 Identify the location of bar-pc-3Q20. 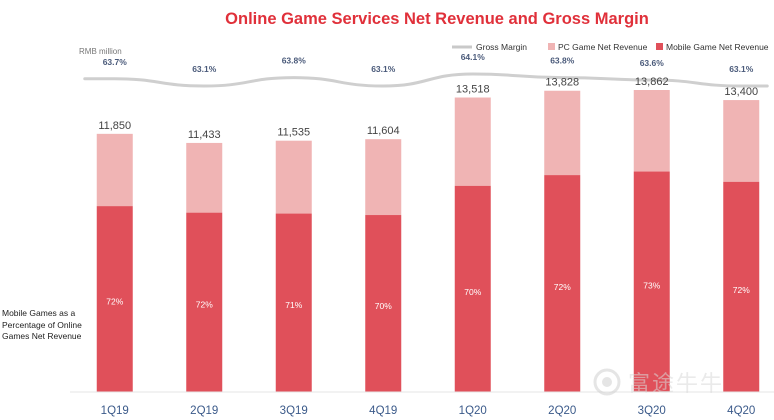
(651, 131).